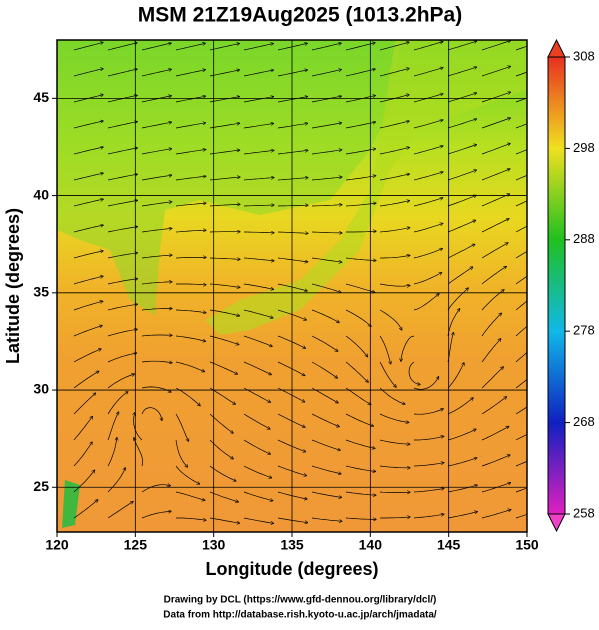 The height and width of the screenshot is (630, 599). What do you see at coordinates (41, 389) in the screenshot?
I see `y-tick-label: 30` at bounding box center [41, 389].